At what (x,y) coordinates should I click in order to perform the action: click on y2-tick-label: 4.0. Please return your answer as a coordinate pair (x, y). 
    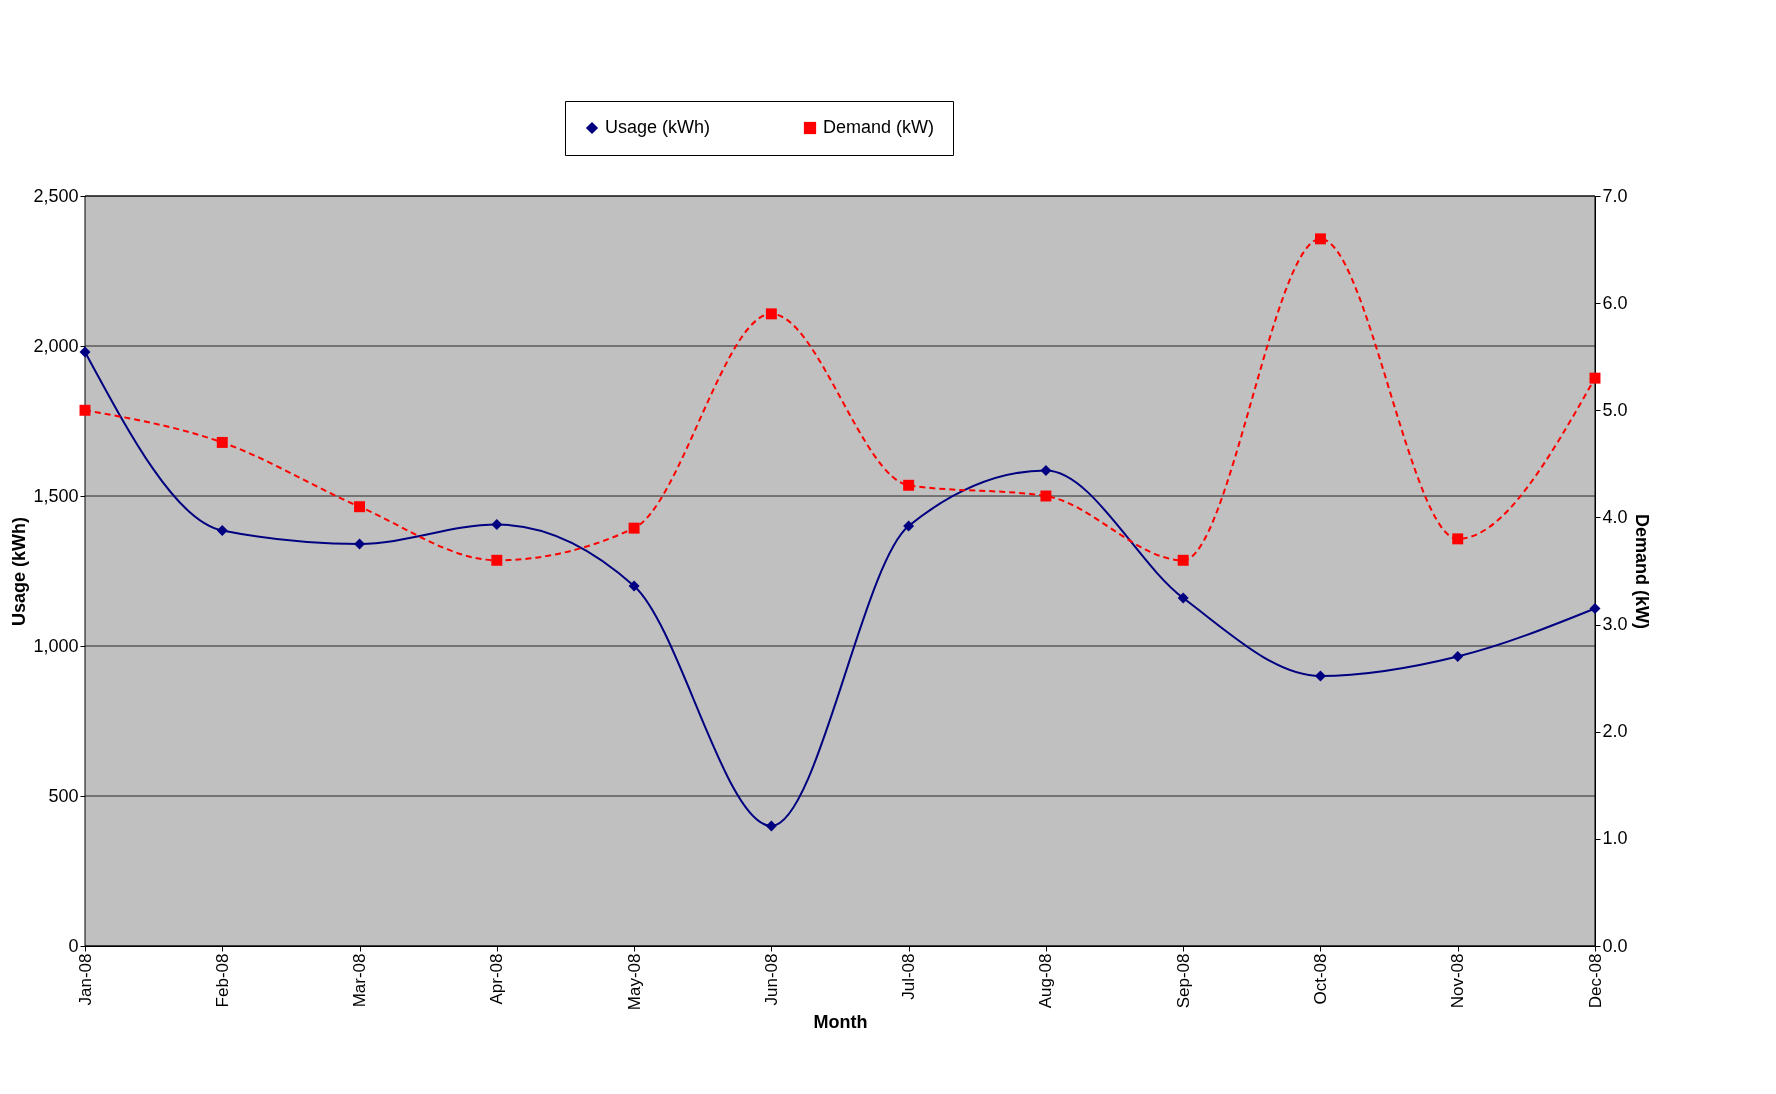
    Looking at the image, I should click on (1615, 516).